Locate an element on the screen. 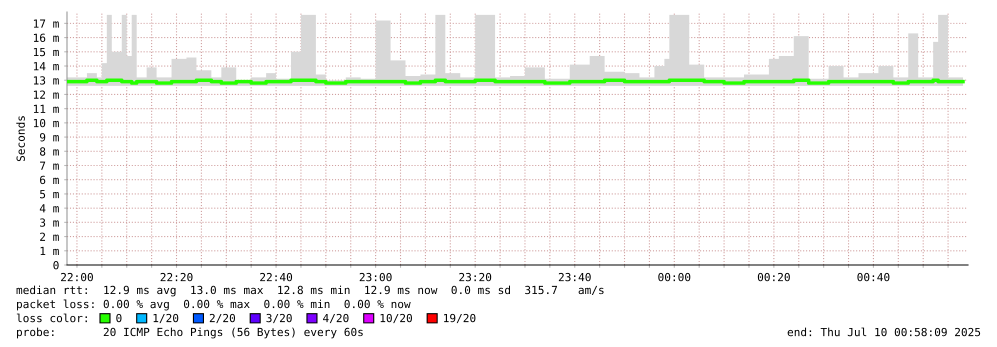 The height and width of the screenshot is (347, 997). y-tick-label: 2 m is located at coordinates (49, 236).